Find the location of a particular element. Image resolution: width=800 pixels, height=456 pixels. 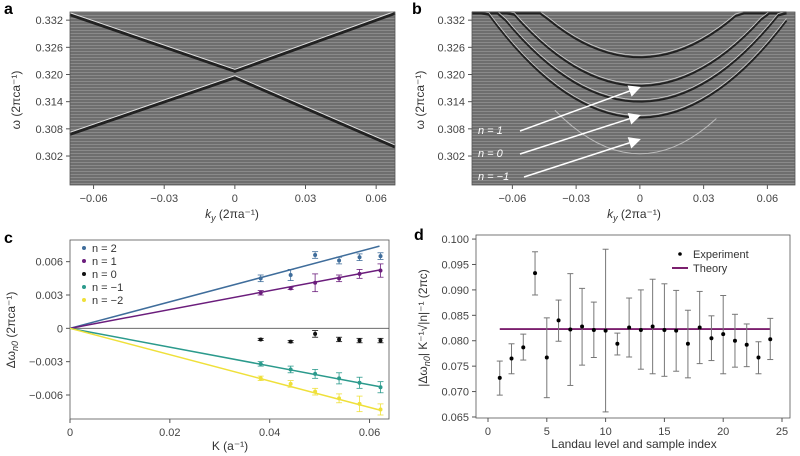

panel-d-ytick-label: 0.090 is located at coordinates (455, 291).